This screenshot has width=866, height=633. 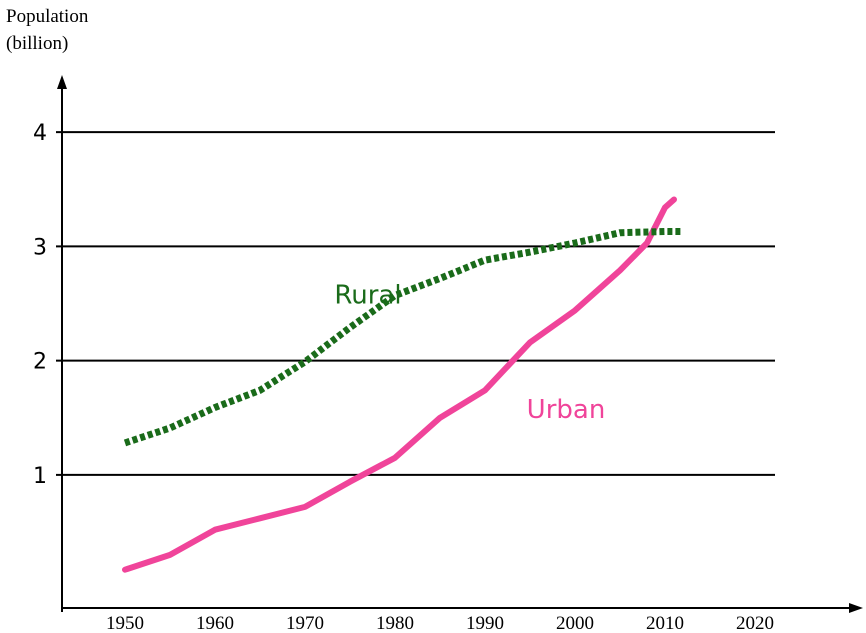 What do you see at coordinates (395, 623) in the screenshot?
I see `x-tick-label: 1980` at bounding box center [395, 623].